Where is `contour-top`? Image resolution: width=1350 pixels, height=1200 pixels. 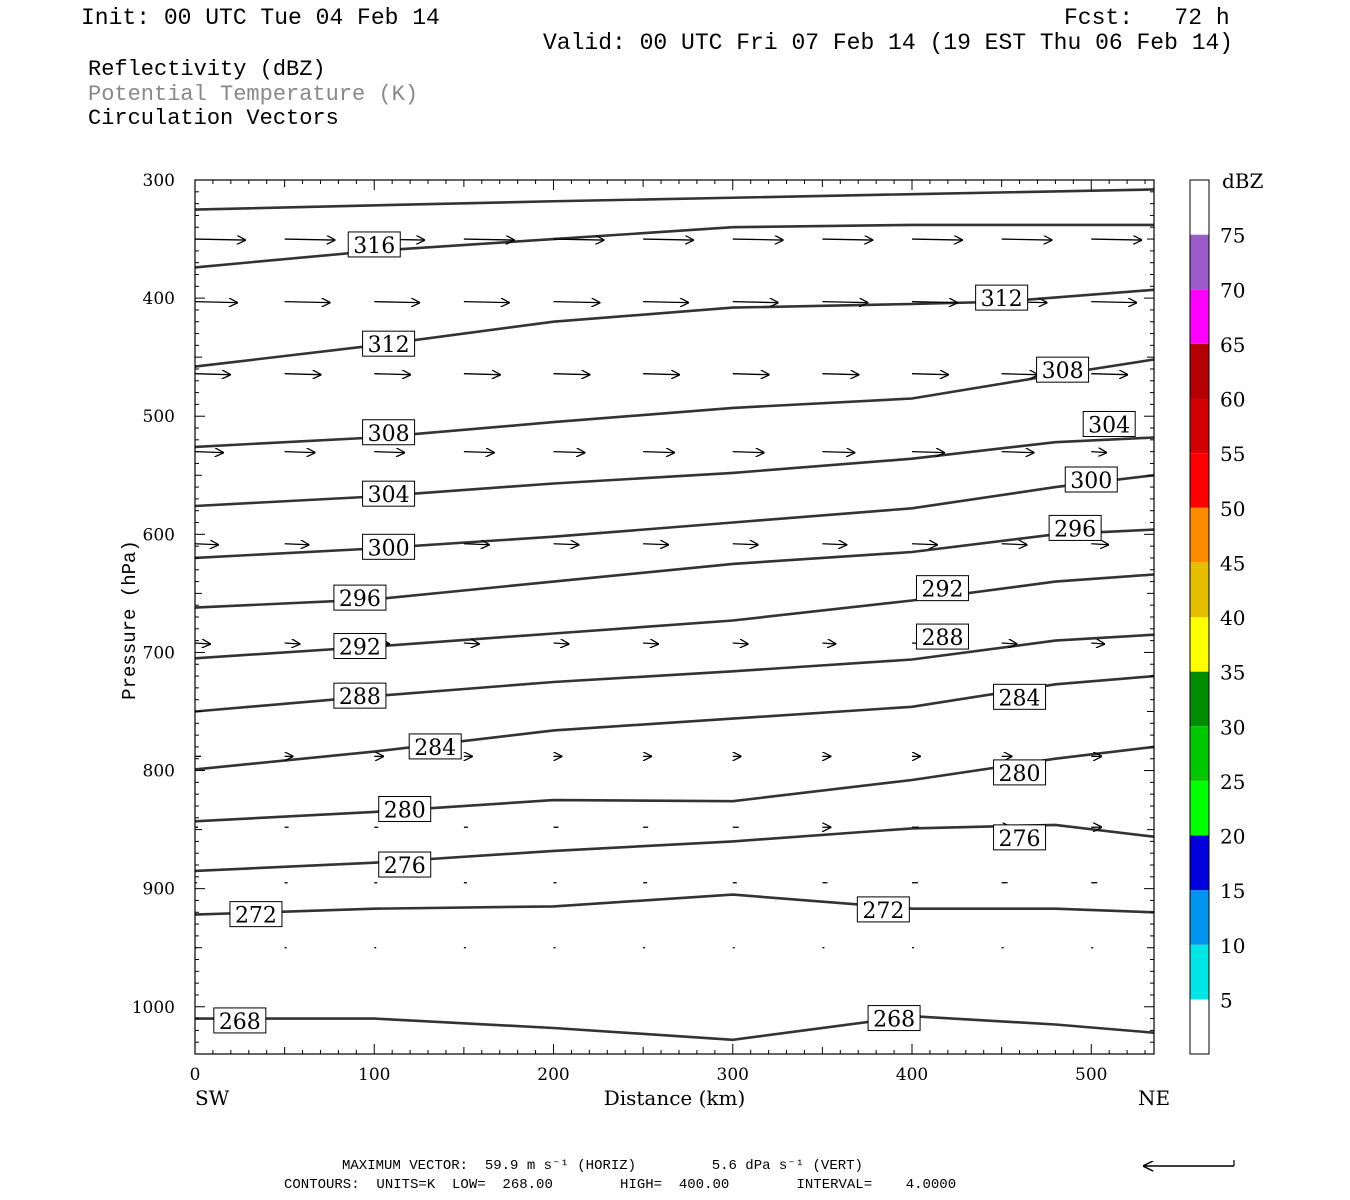 contour-top is located at coordinates (674, 199).